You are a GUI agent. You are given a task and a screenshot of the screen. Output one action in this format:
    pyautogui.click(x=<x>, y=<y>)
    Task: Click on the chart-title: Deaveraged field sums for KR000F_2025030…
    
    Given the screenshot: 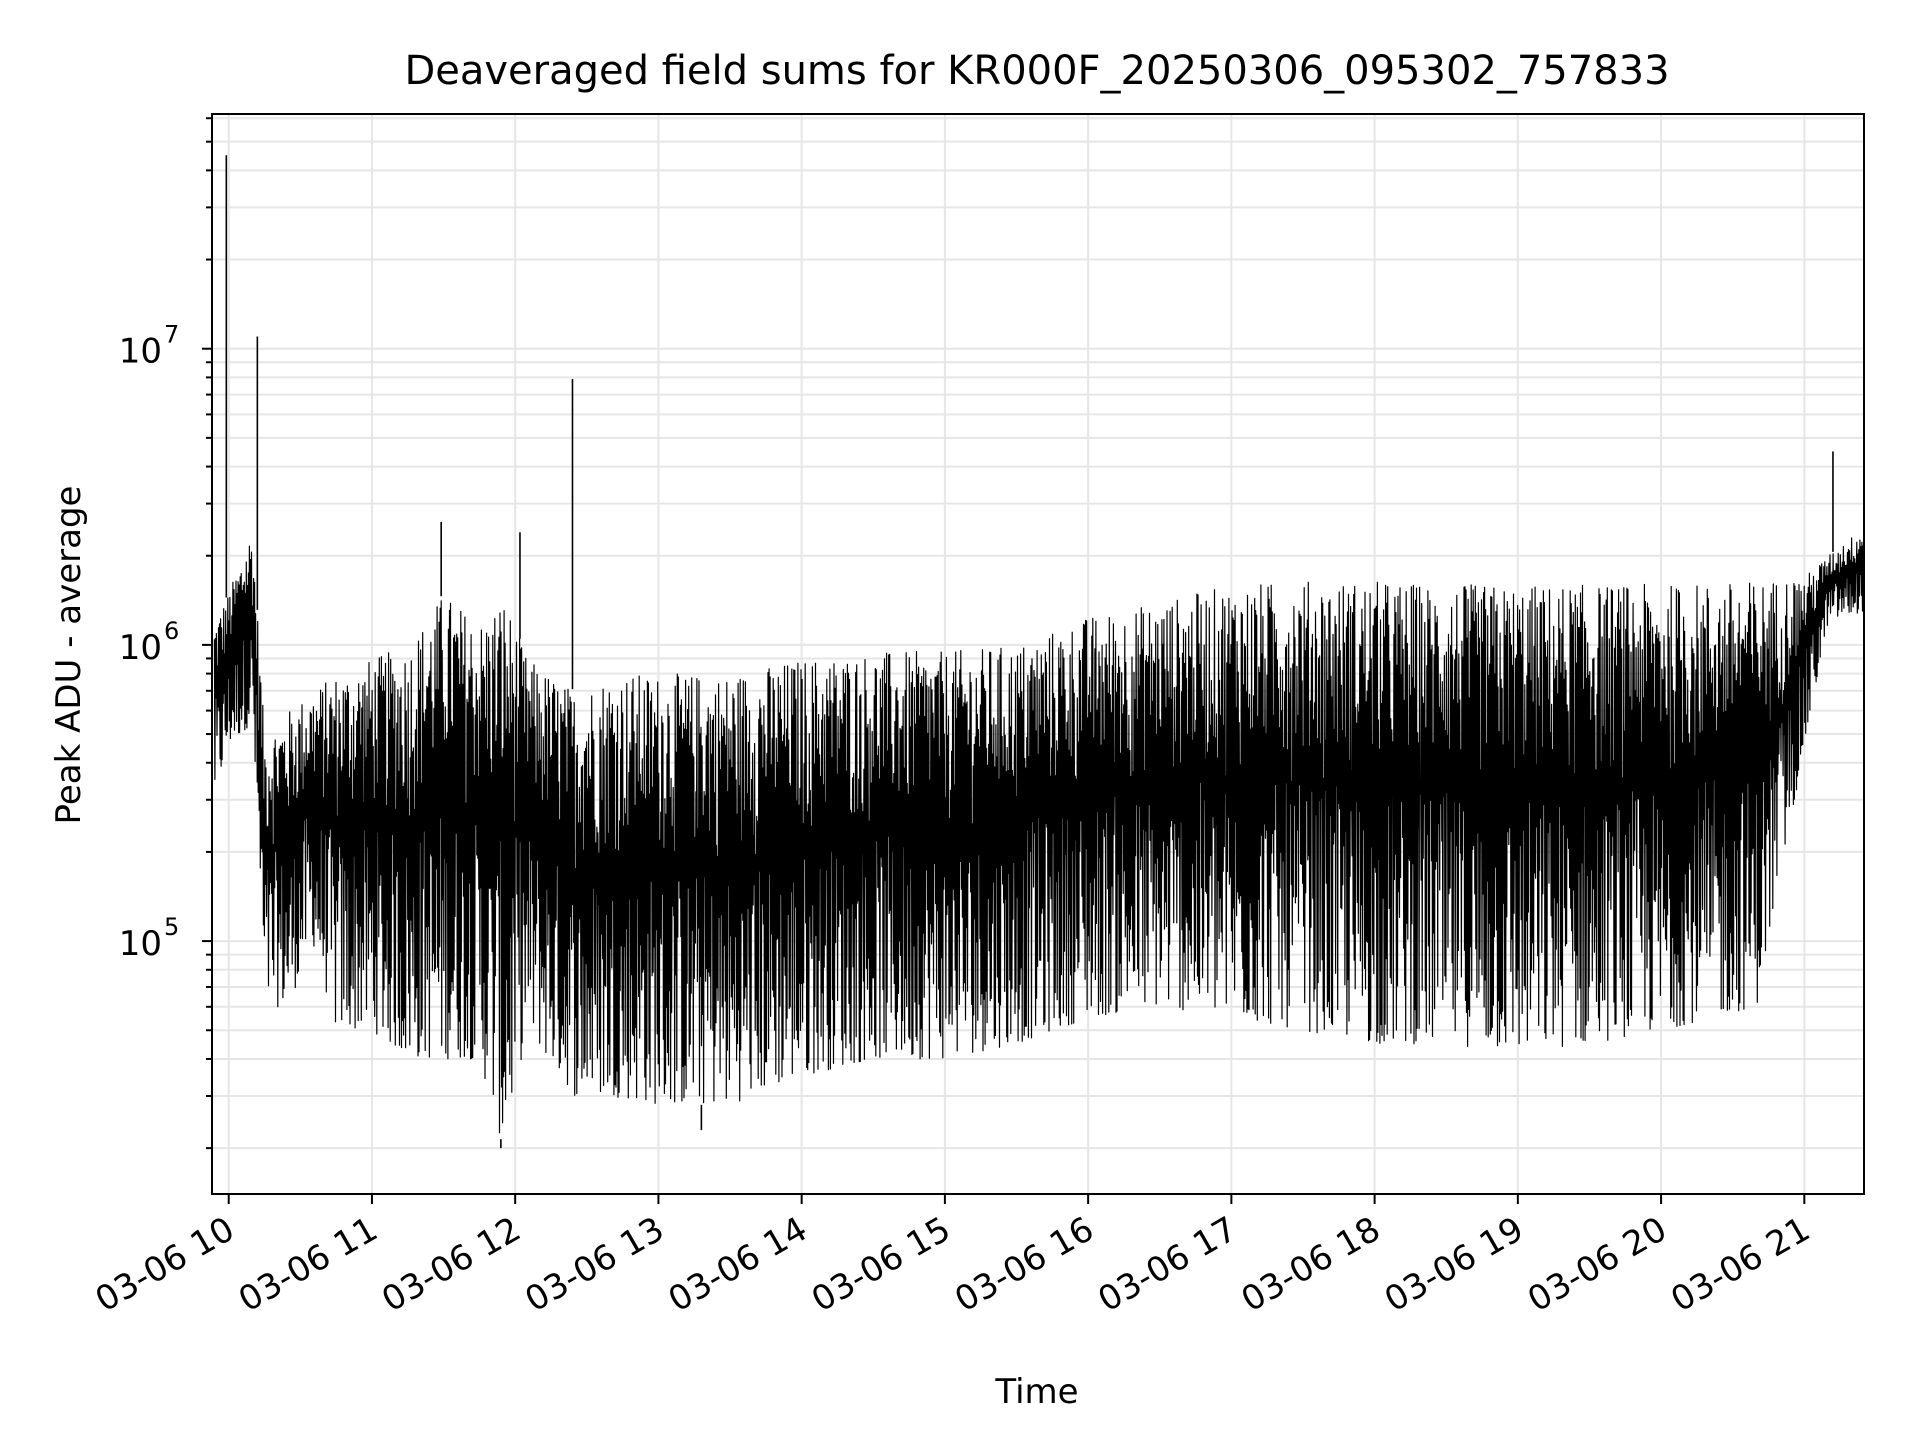 What is the action you would take?
    pyautogui.click(x=1036, y=71)
    